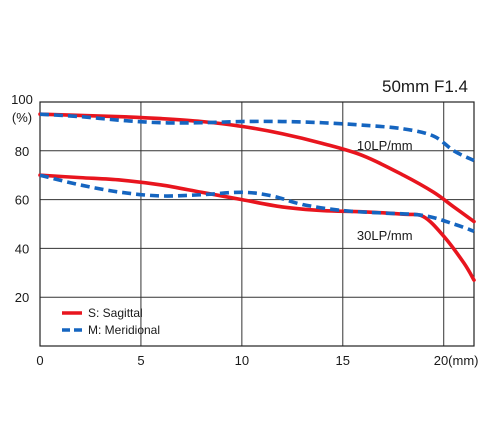  Describe the element at coordinates (257, 360) in the screenshot. I see `x-axis-ticks: 0 5 10 15 20(mm)` at that location.